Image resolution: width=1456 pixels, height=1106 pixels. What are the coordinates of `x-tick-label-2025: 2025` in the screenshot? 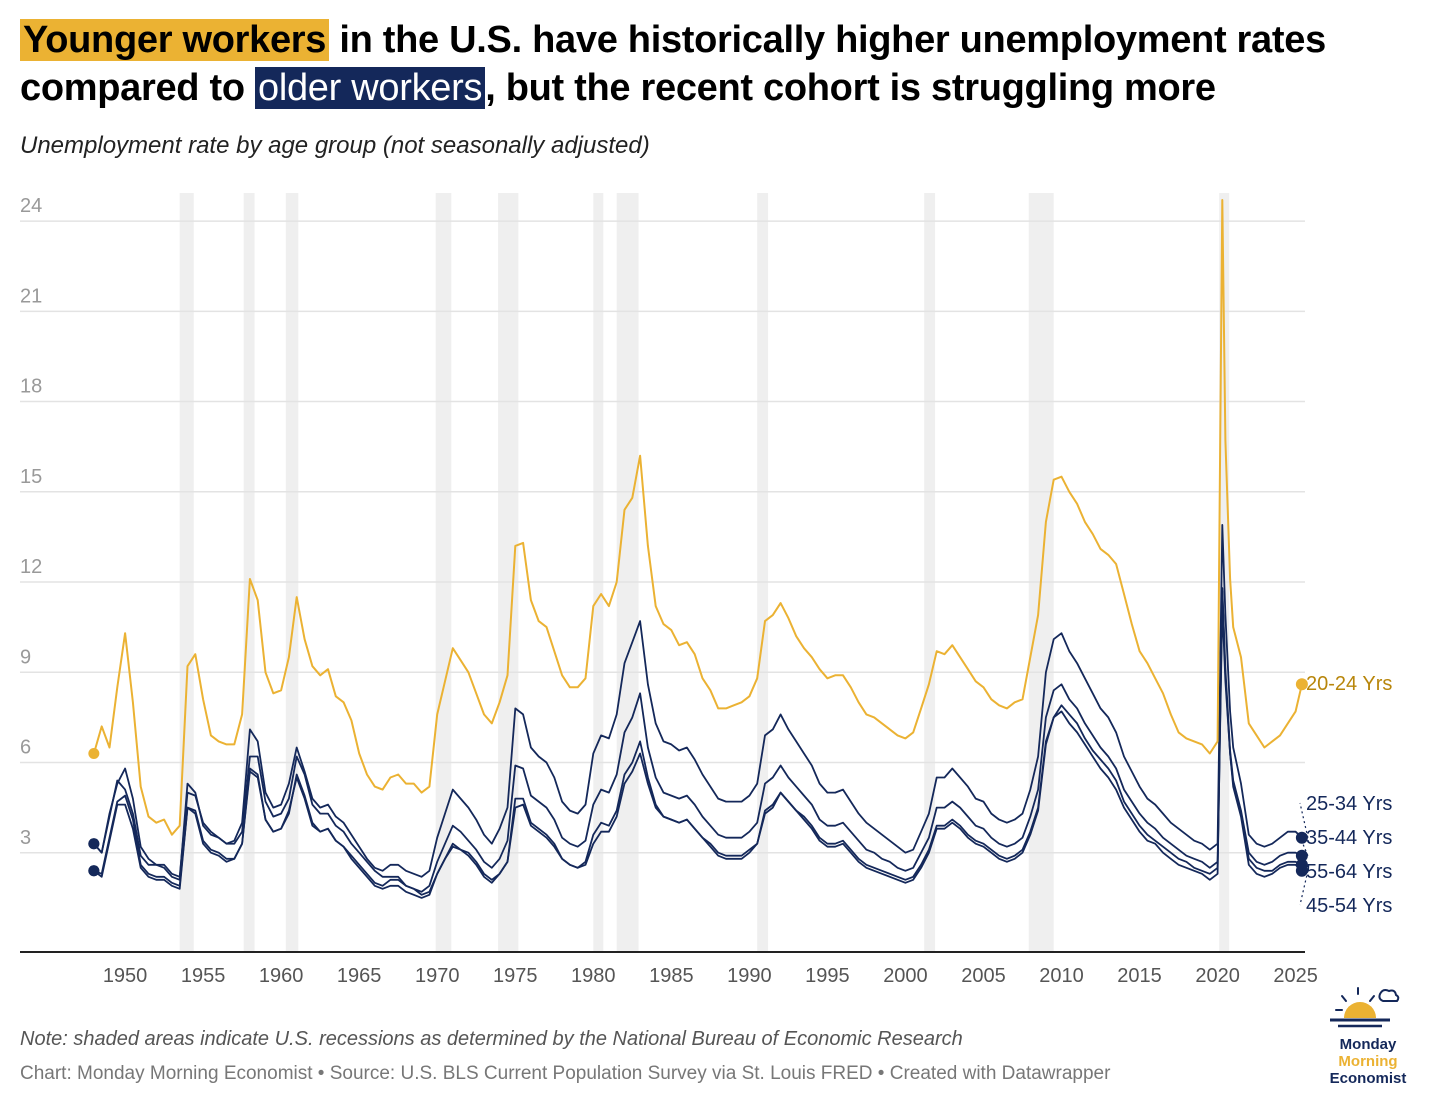 It's located at (1295, 976).